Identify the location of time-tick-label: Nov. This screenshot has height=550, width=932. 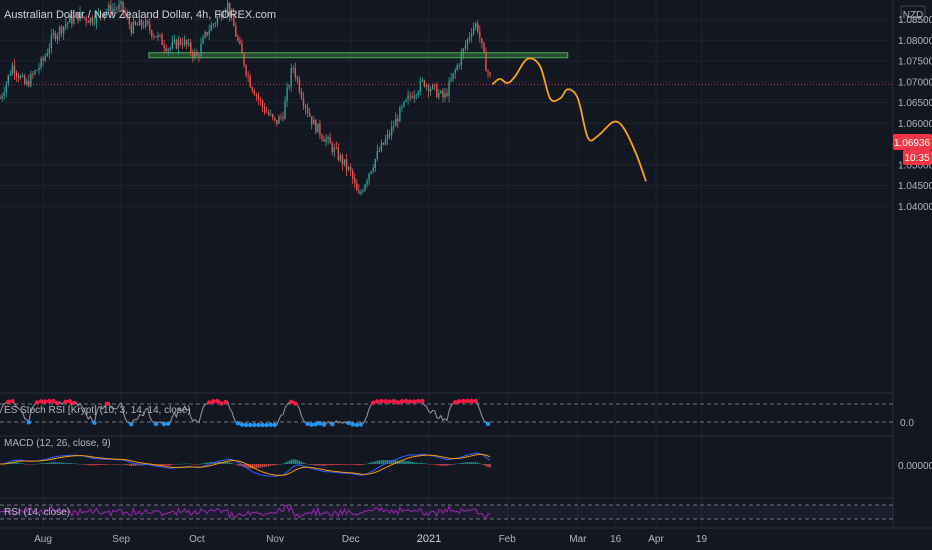
(275, 539).